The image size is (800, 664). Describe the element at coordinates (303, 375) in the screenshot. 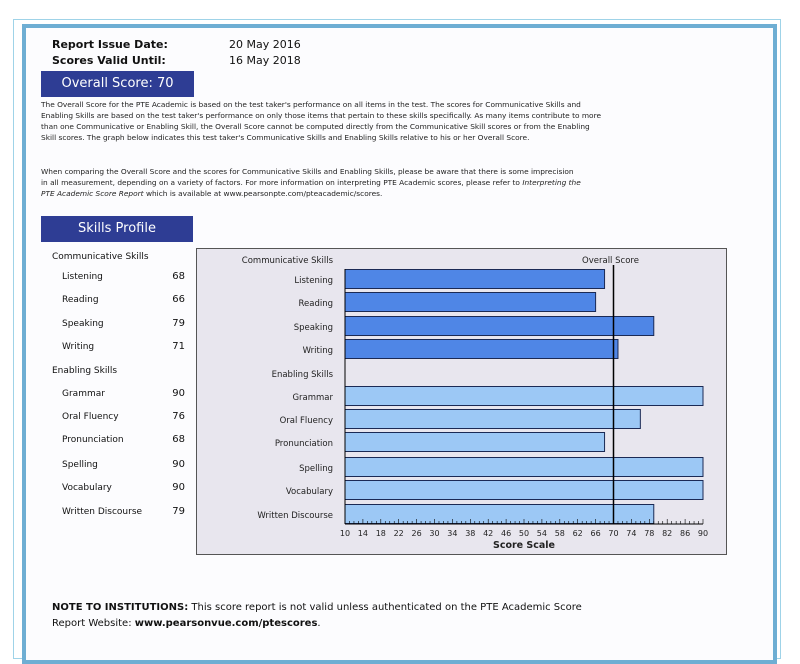

I see `chart-group-heading: Enabling Skills` at that location.